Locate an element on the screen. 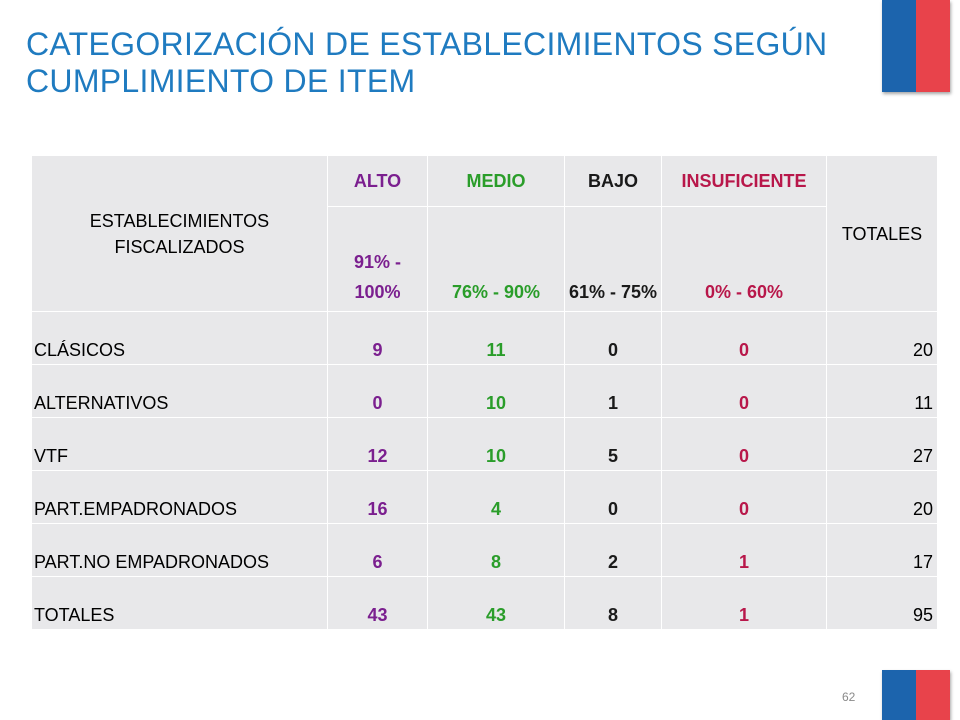  row-label: CLÁSICOS is located at coordinates (179, 338).